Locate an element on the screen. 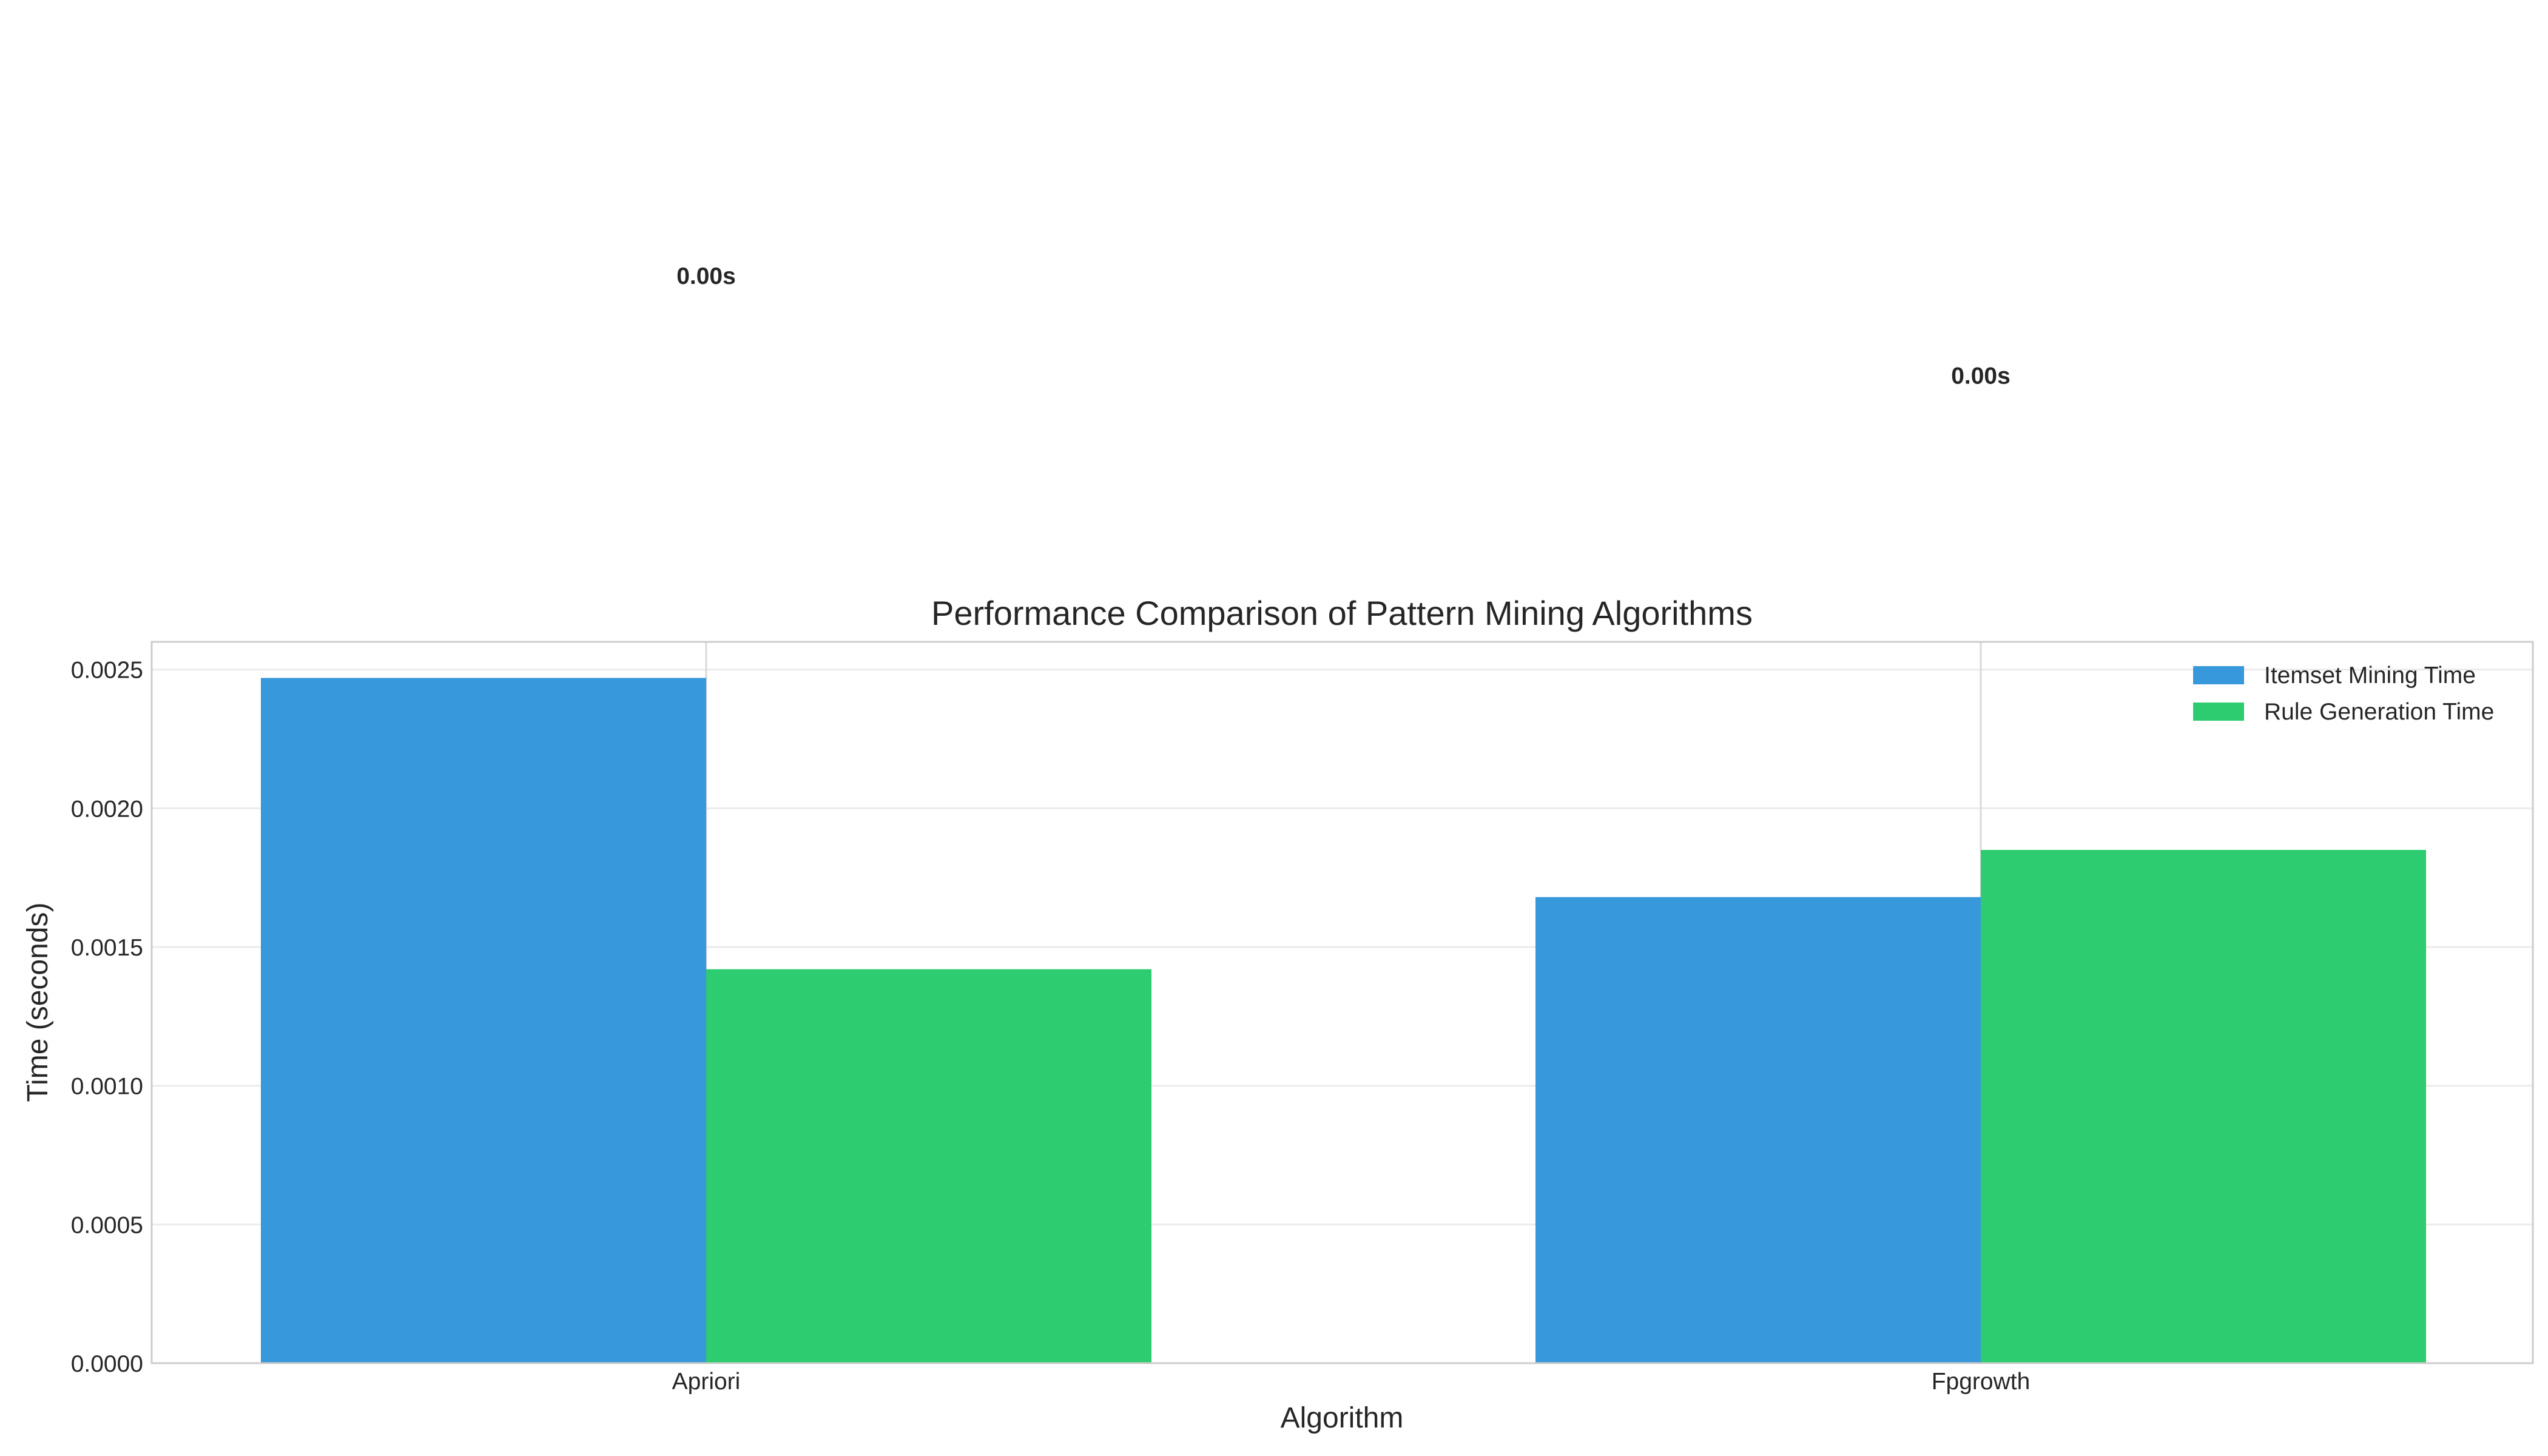 This screenshot has height=1456, width=2548. x-axis-label: Algorithm is located at coordinates (1342, 1418).